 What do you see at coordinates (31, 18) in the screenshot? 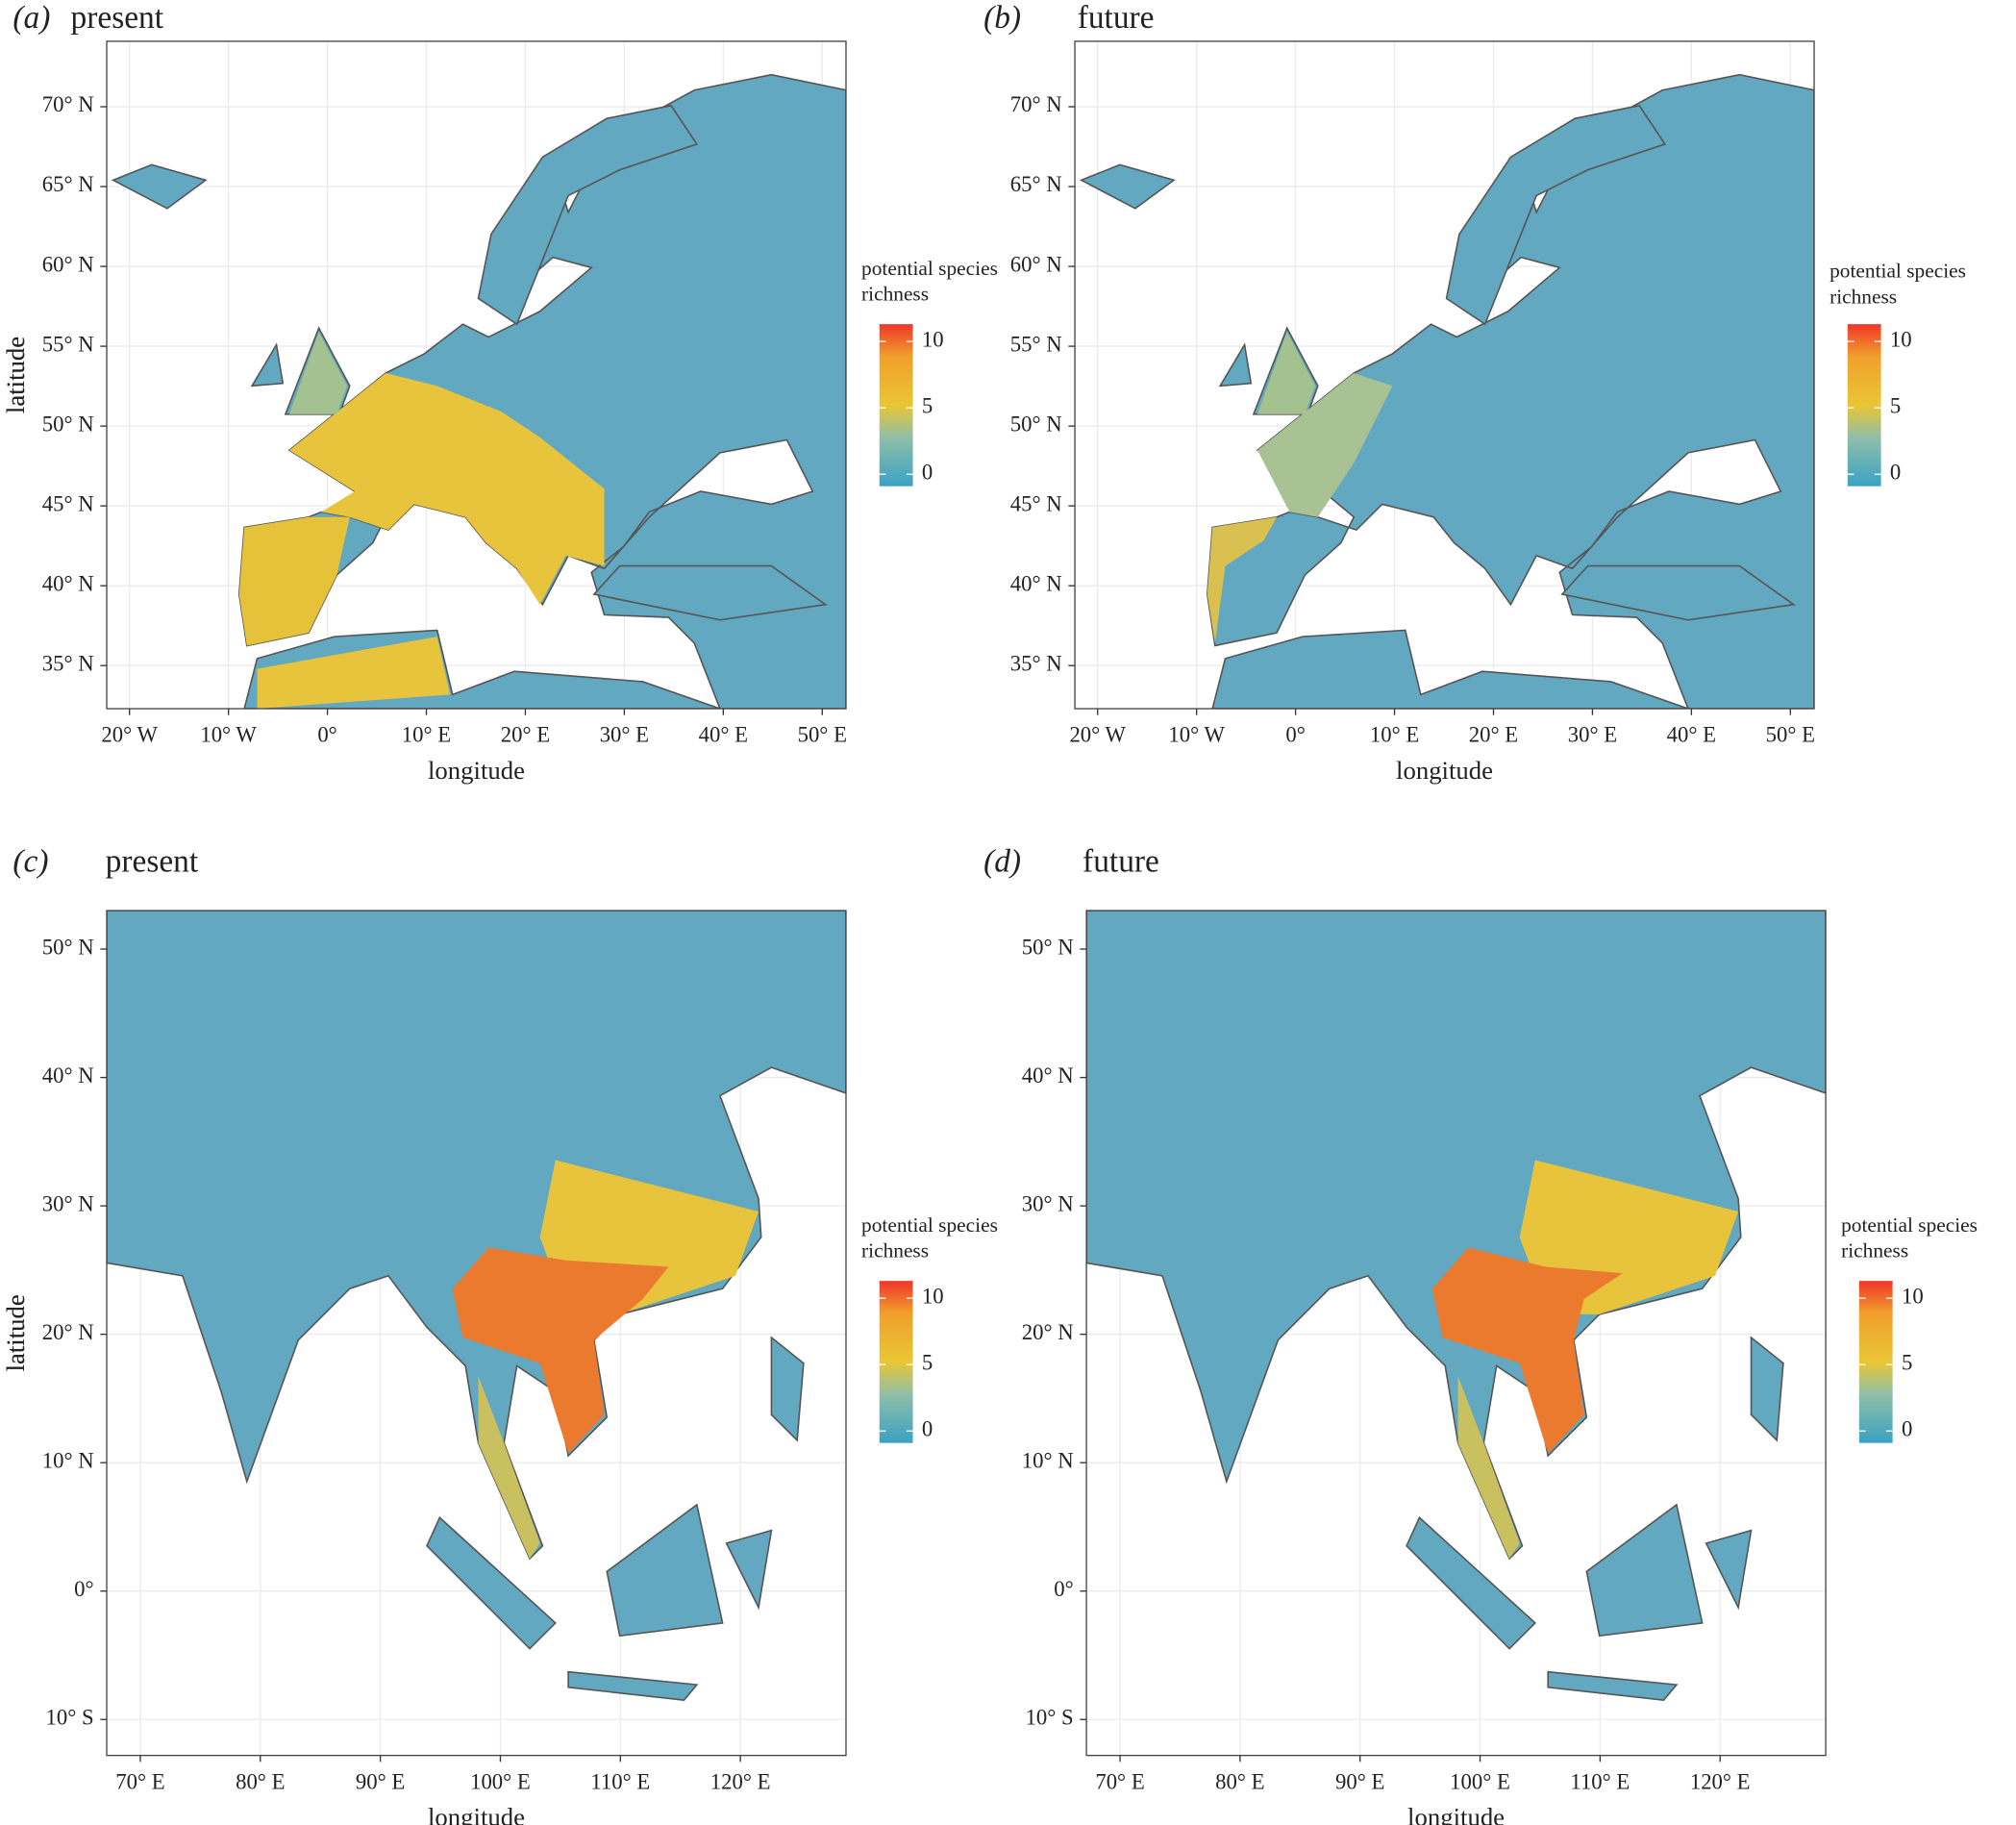
I see `panel-label: (a)` at bounding box center [31, 18].